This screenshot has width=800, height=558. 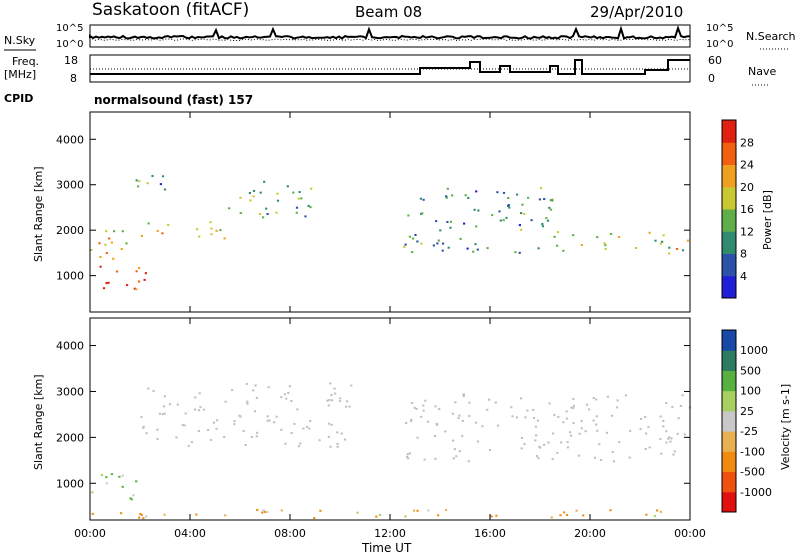 I want to click on colorbar-tick-label: 28, so click(x=747, y=142).